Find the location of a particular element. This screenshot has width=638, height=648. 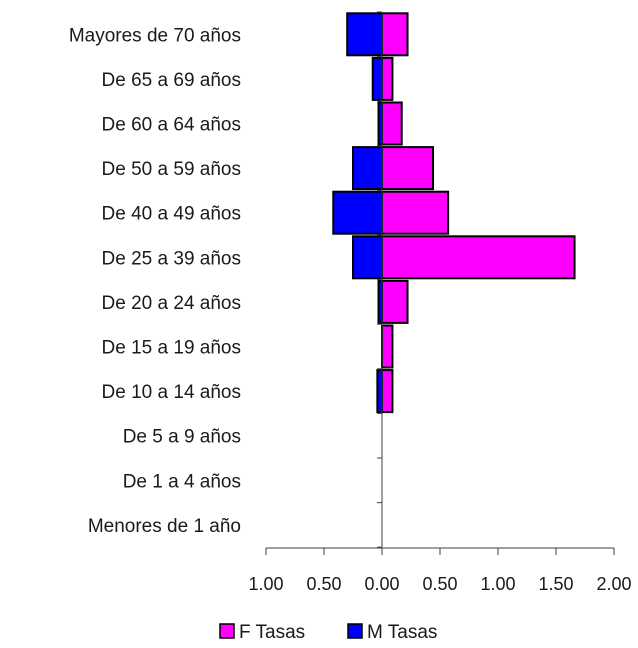

category-label: De 15 a 19 años is located at coordinates (171, 348).